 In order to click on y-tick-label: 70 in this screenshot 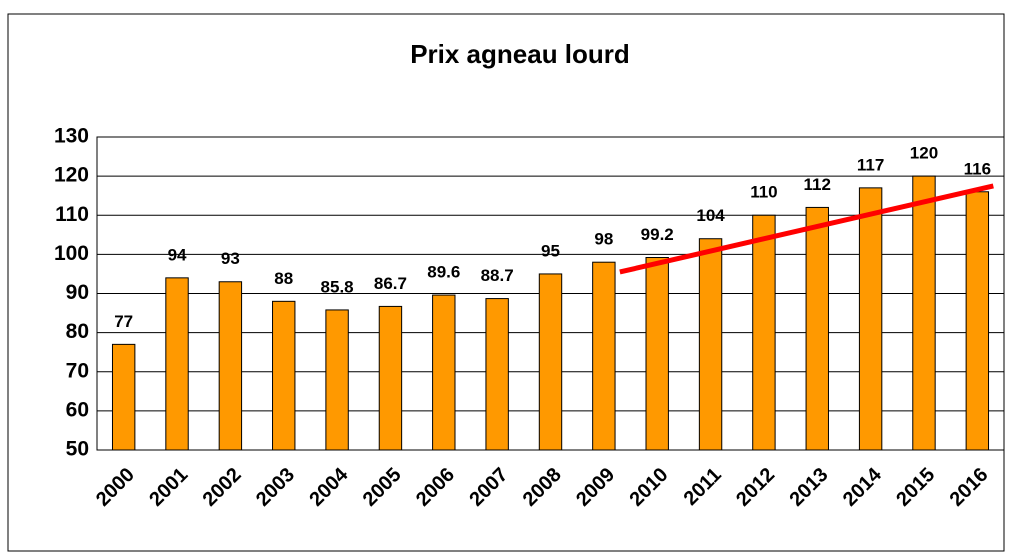, I will do `click(77, 370)`.